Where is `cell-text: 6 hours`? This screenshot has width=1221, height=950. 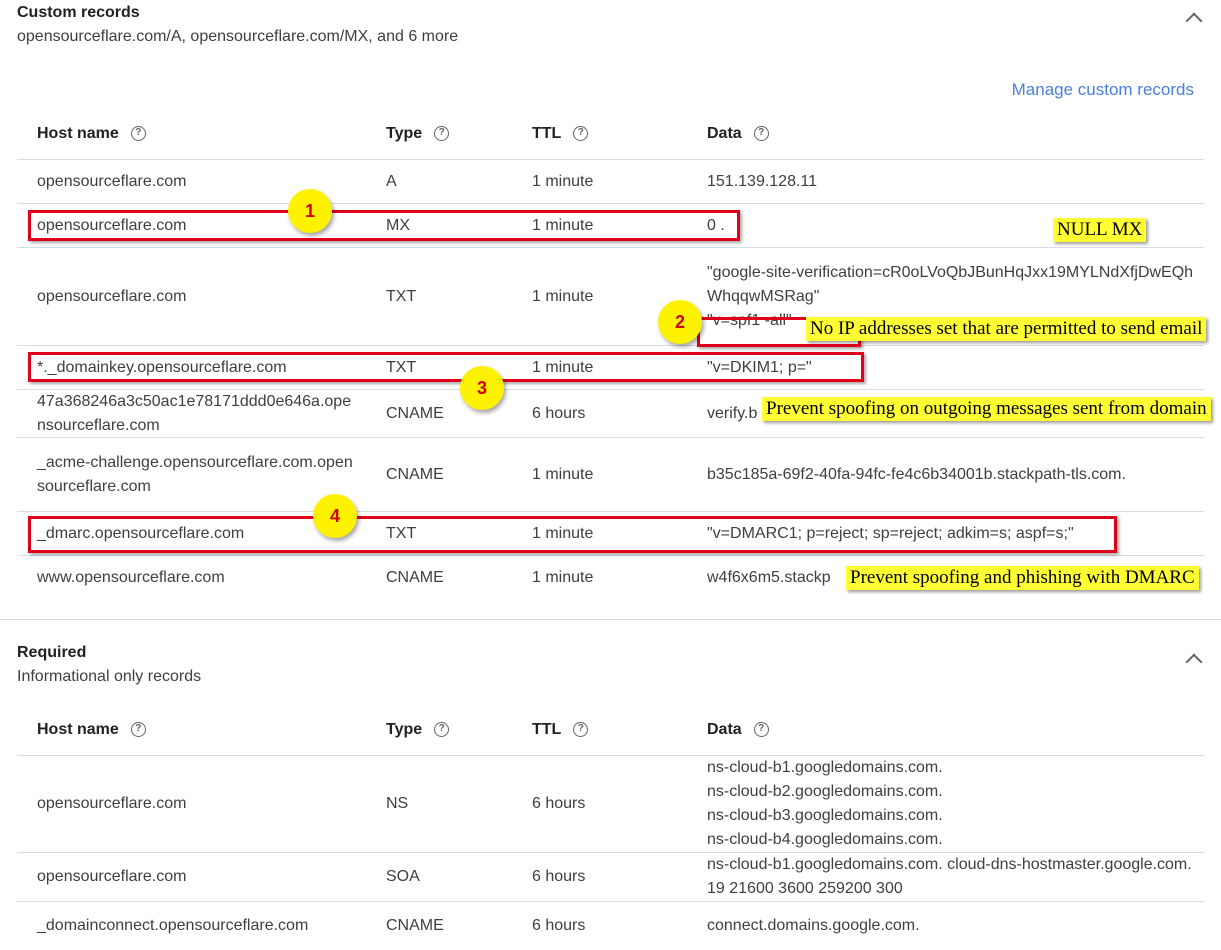
cell-text: 6 hours is located at coordinates (559, 413).